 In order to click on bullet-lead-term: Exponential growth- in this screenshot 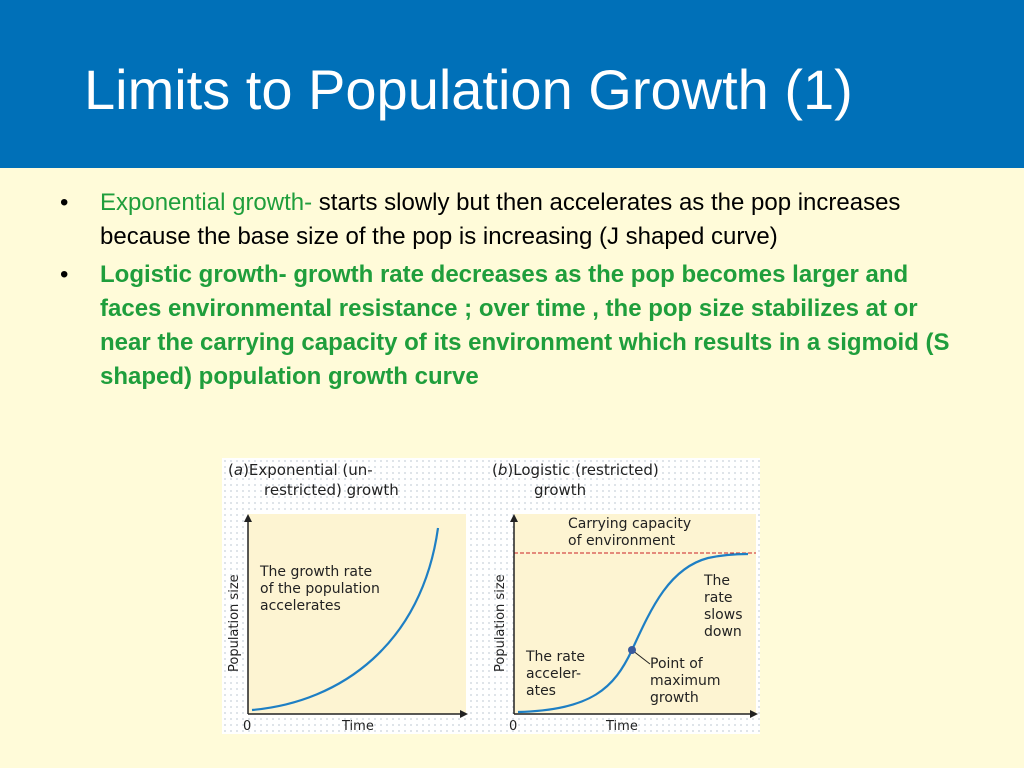, I will do `click(206, 202)`.